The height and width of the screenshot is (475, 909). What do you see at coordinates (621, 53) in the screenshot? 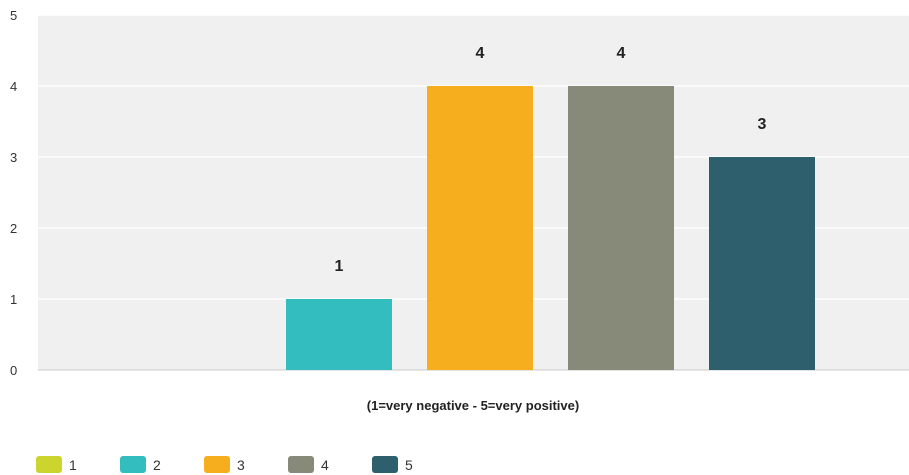
I see `data-label-4: 4` at bounding box center [621, 53].